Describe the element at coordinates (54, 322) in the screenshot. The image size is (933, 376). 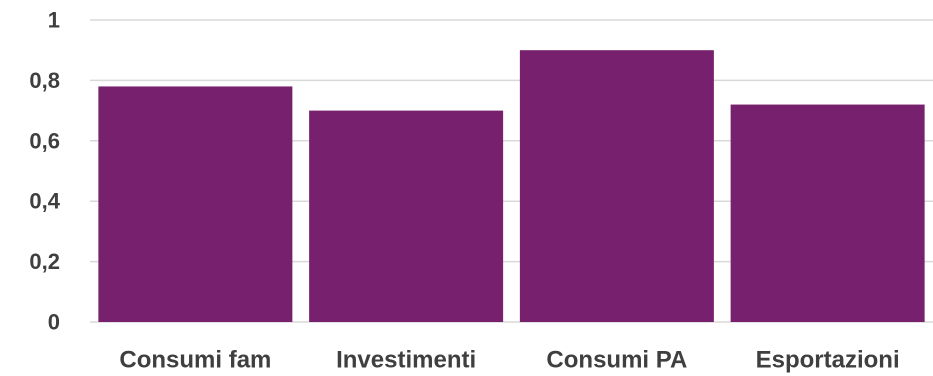
I see `y-tick-label: 0` at that location.